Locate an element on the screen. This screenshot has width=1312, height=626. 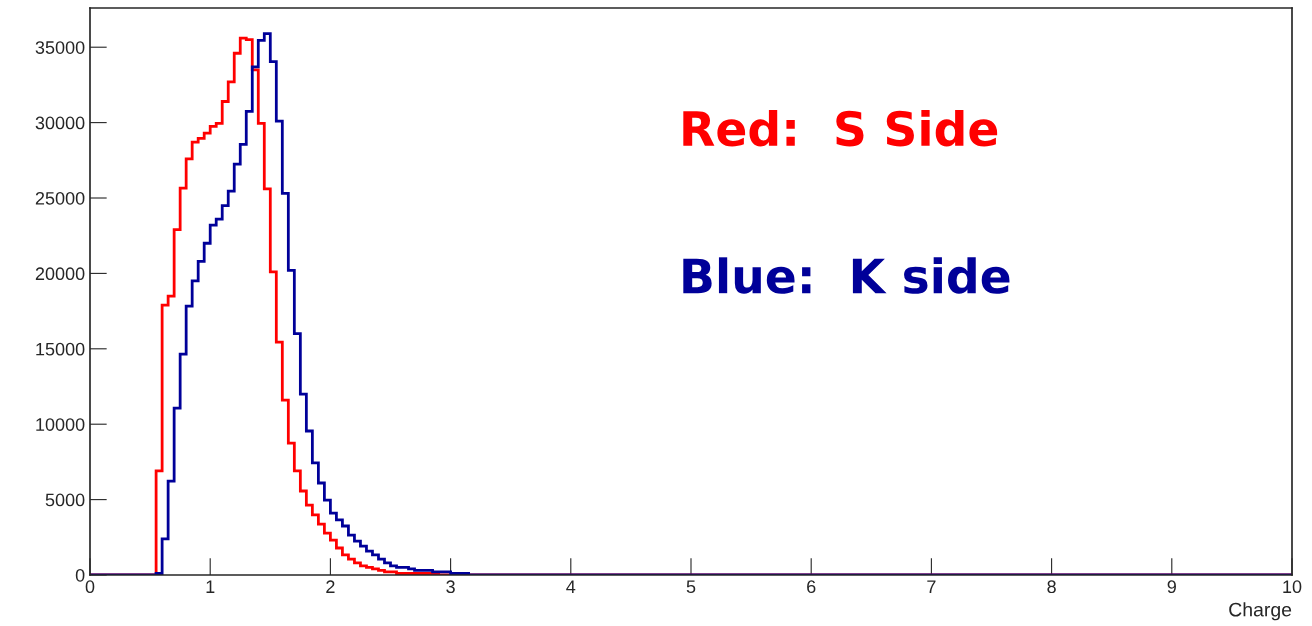
y-tick-label: 15000 is located at coordinates (60, 349).